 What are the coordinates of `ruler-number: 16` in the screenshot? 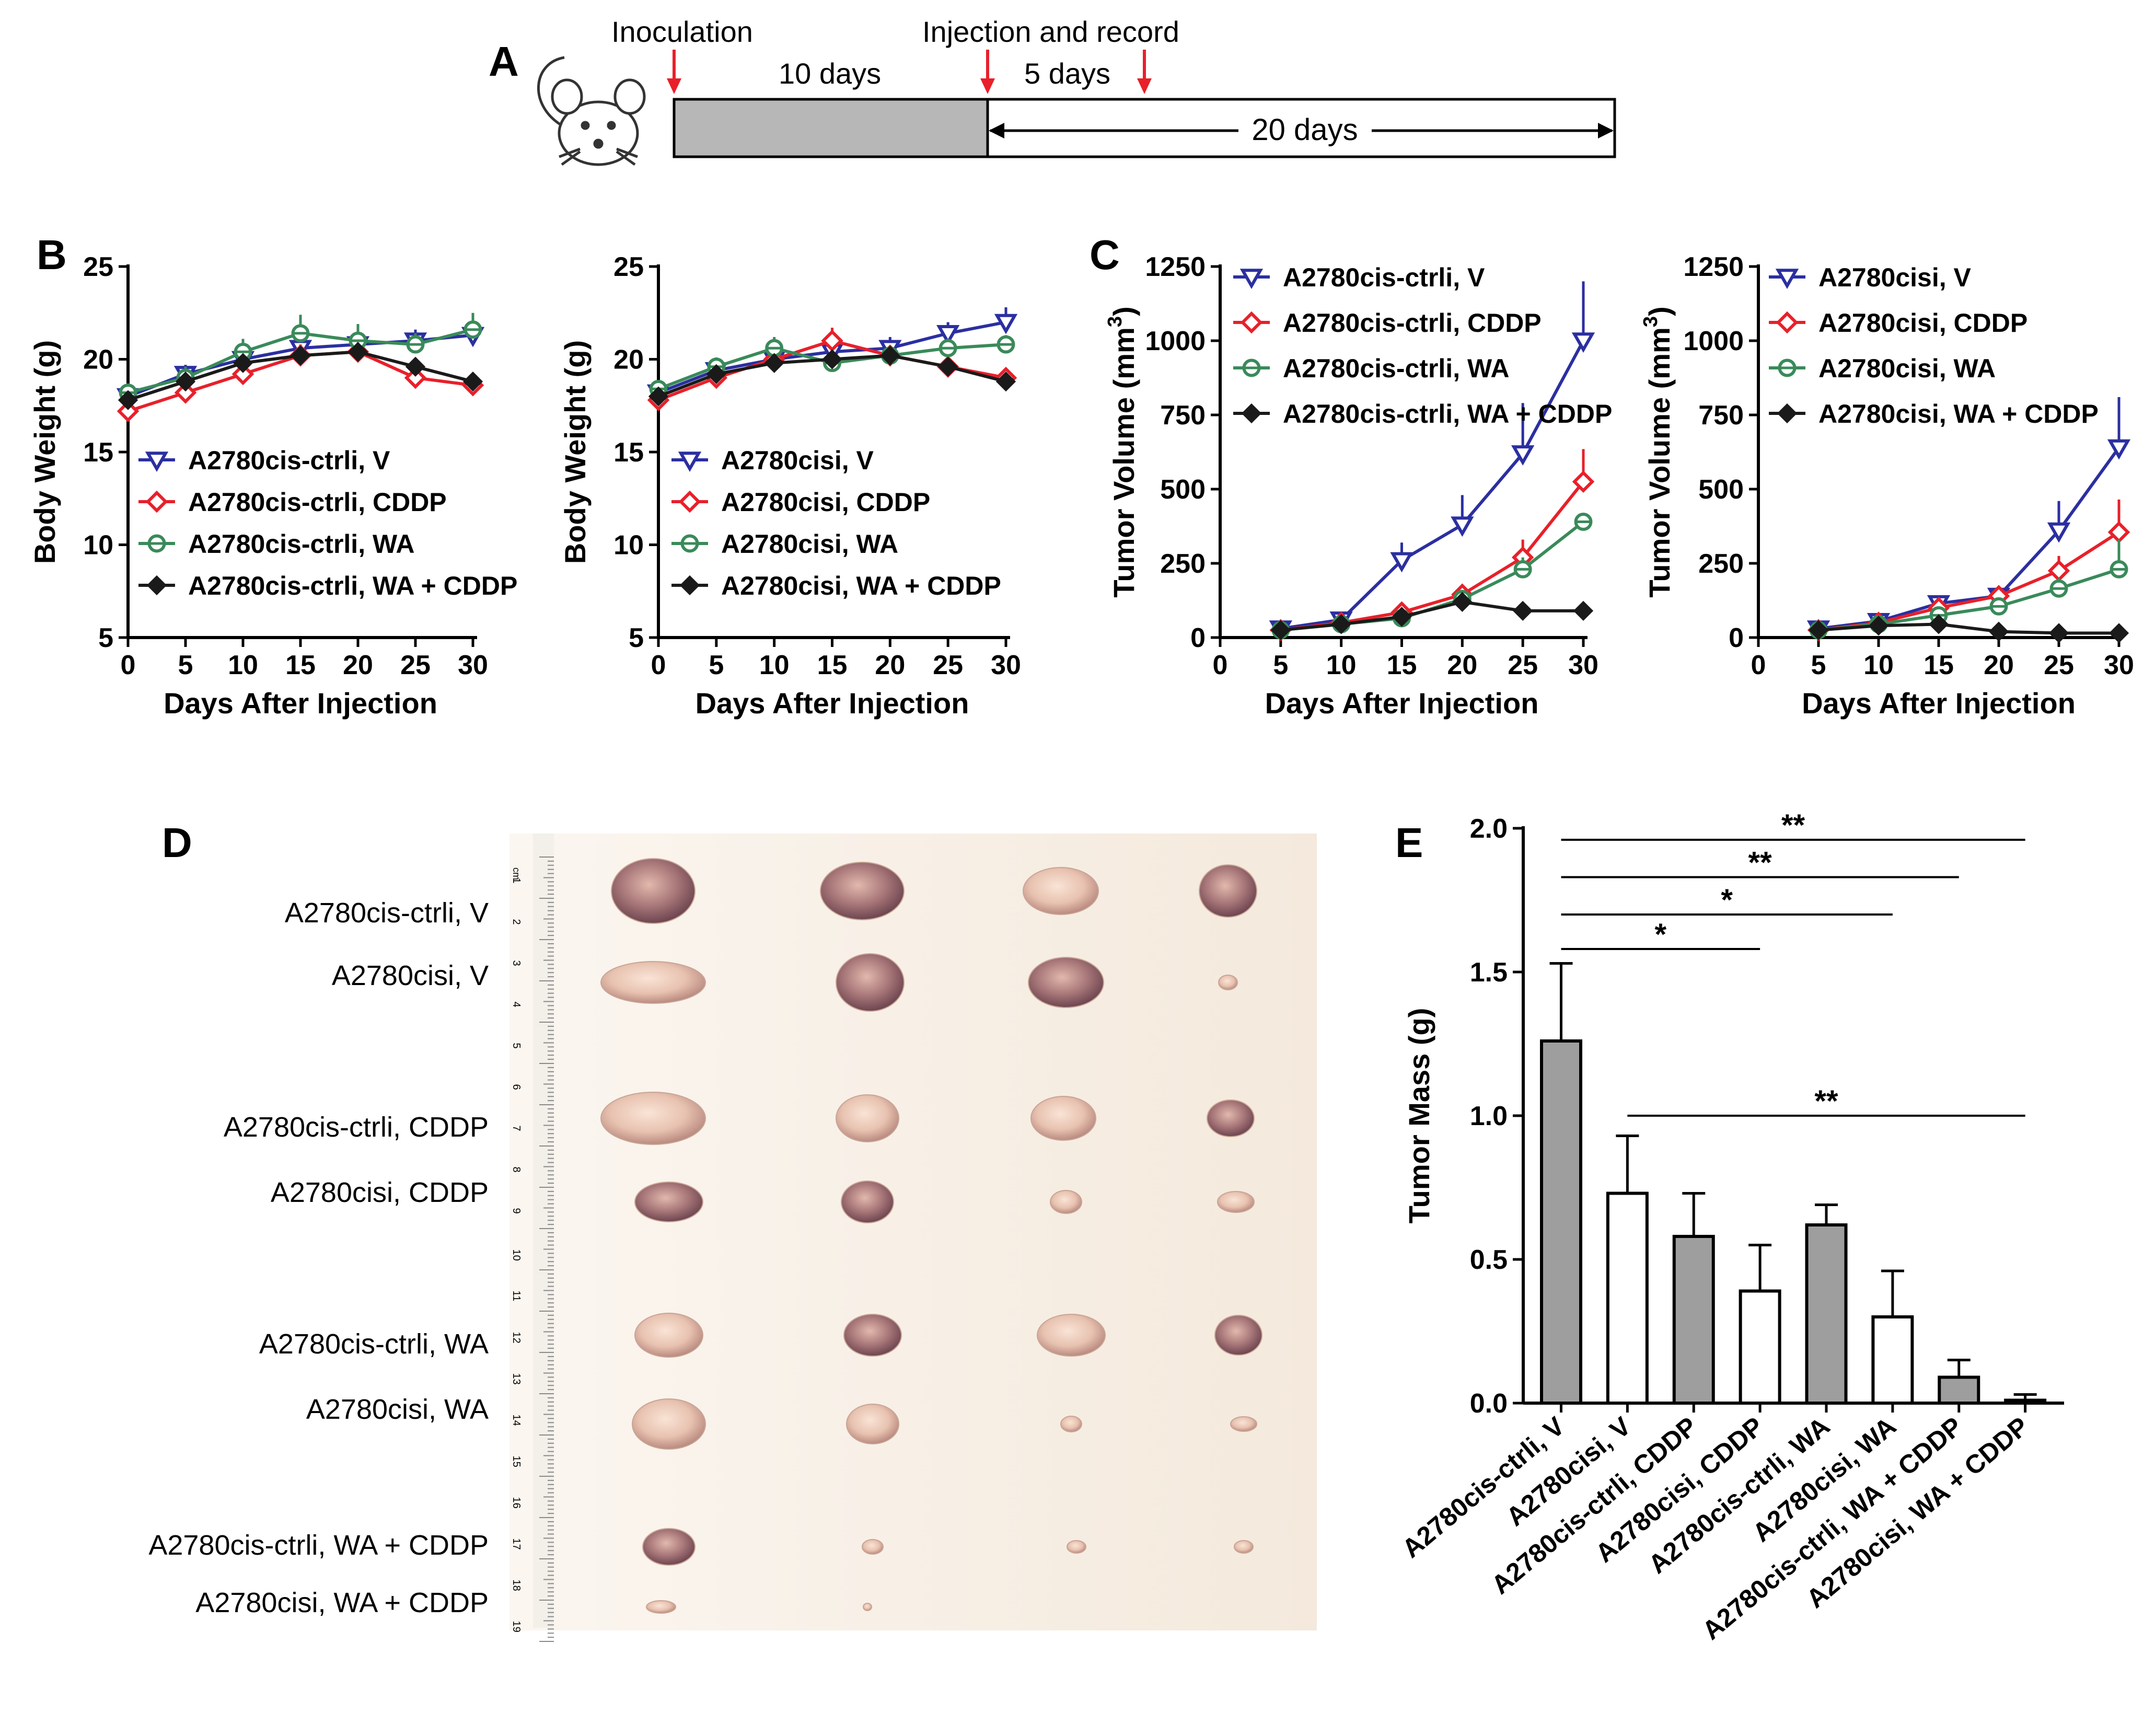 It's located at (516, 1503).